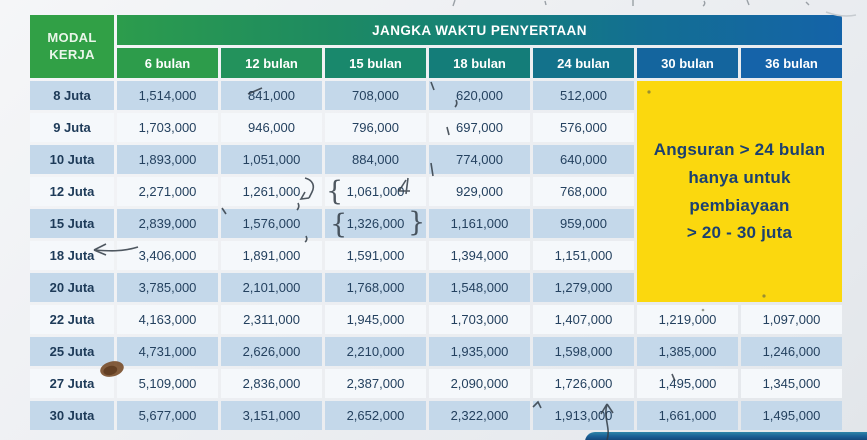  Describe the element at coordinates (791, 383) in the screenshot. I see `angsuran-value-cell: 1,345,000` at that location.